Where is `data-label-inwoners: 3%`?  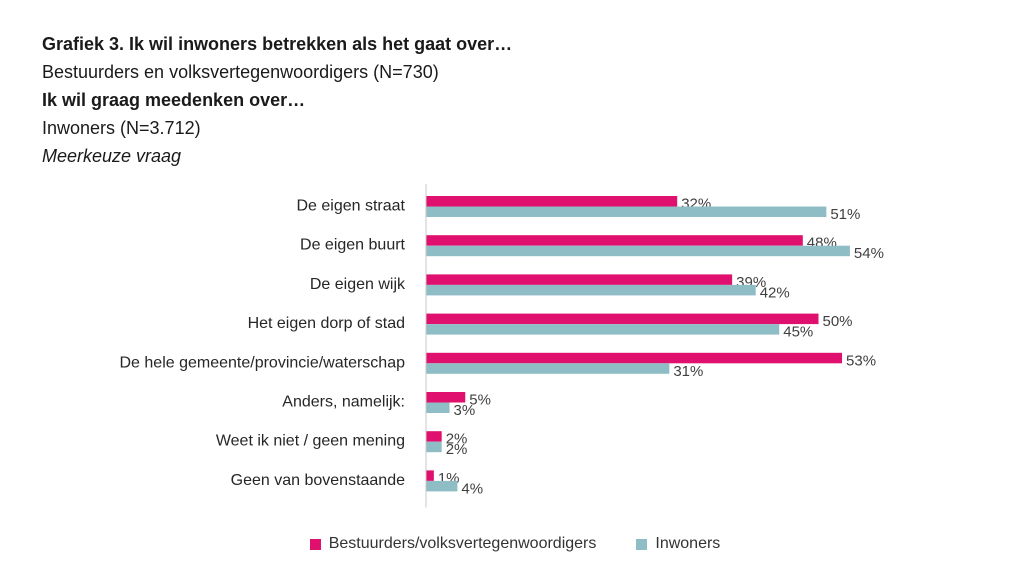 data-label-inwoners: 3% is located at coordinates (465, 410).